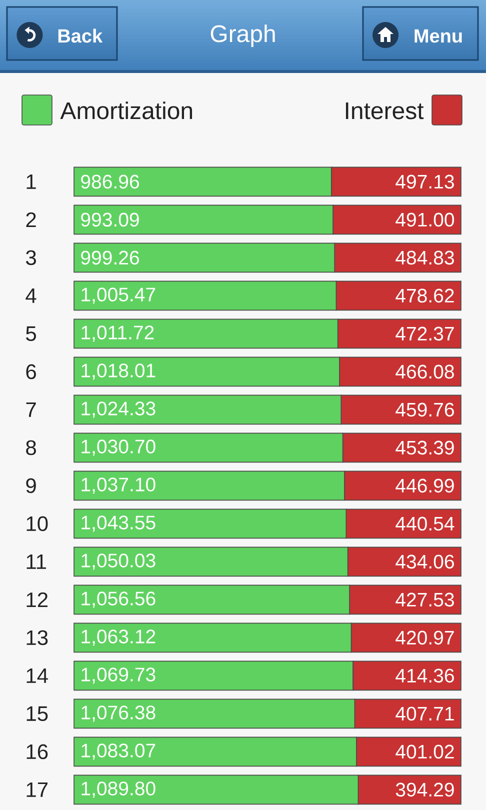  I want to click on y-tick-label: 2, so click(31, 220).